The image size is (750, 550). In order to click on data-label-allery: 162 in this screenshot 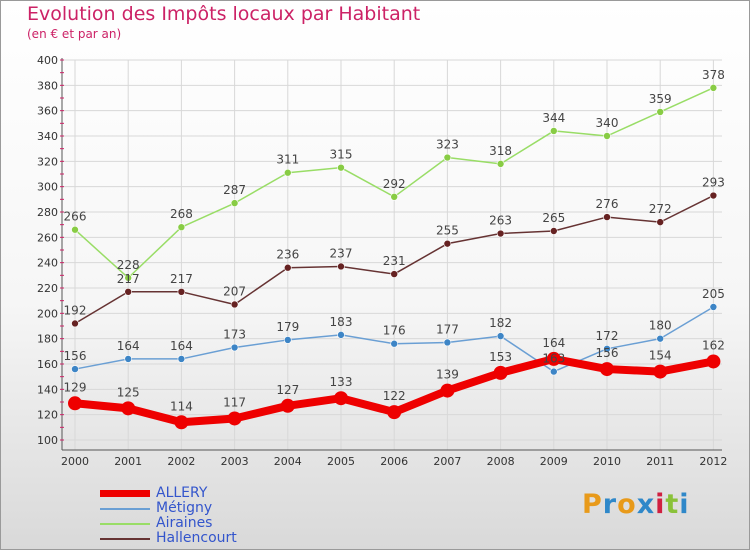, I will do `click(713, 345)`.